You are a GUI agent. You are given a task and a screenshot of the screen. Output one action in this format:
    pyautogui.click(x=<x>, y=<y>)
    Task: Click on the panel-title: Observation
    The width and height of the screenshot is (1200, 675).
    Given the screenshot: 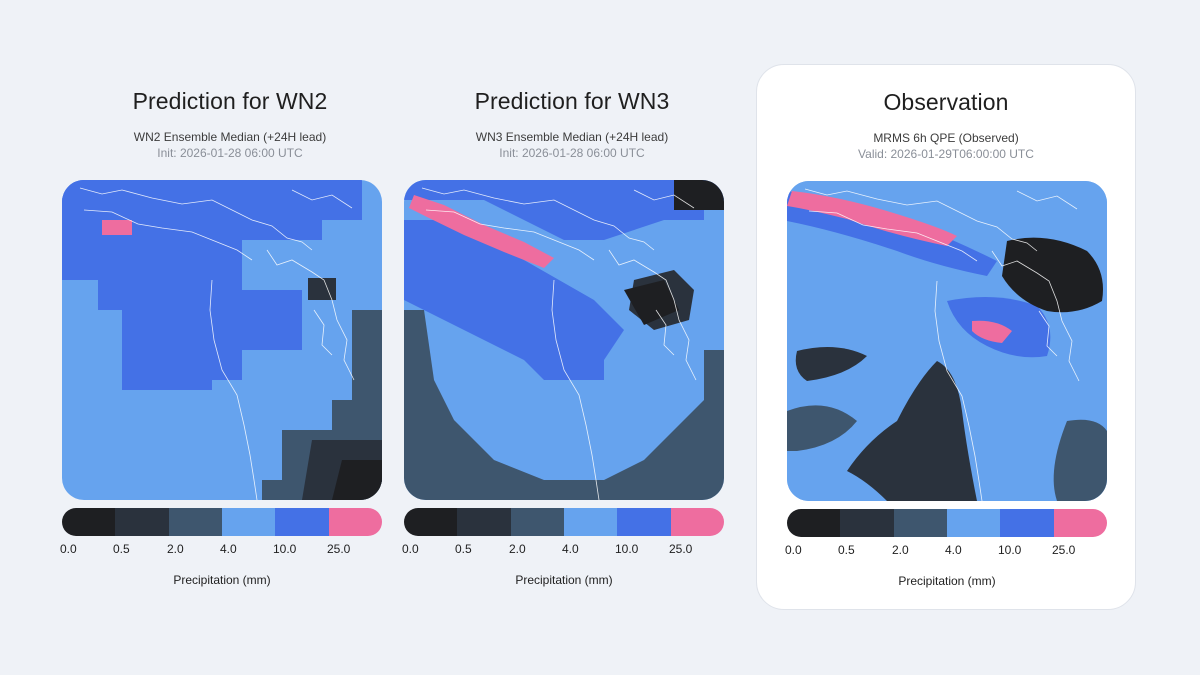 What is the action you would take?
    pyautogui.click(x=946, y=102)
    